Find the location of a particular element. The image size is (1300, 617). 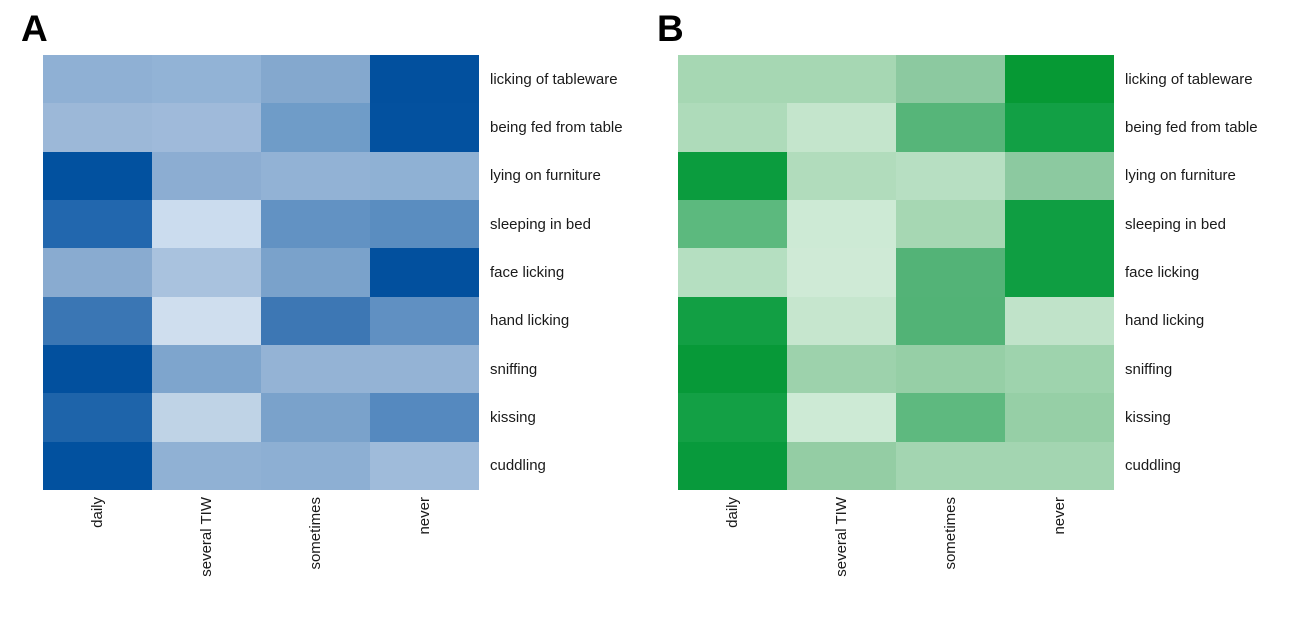

column-label: sometimes is located at coordinates (950, 557).